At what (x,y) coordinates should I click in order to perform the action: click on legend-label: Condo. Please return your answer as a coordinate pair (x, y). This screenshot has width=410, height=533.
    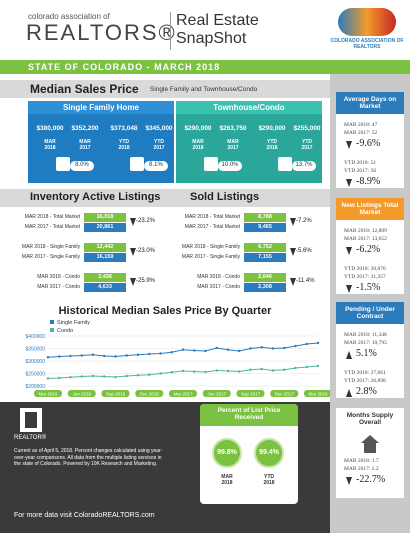
    Looking at the image, I should click on (65, 331).